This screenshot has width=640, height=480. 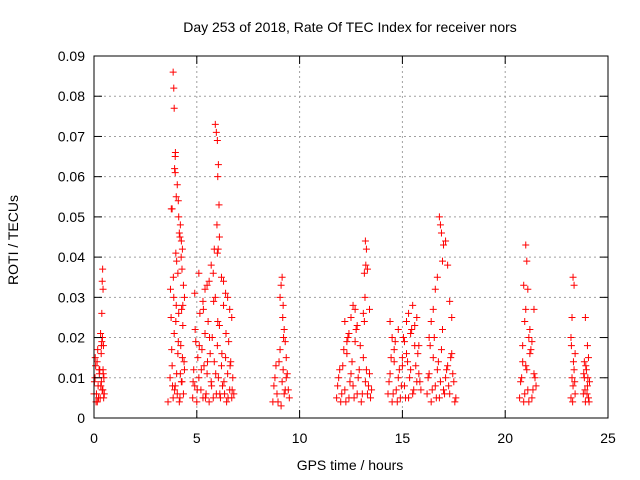 What do you see at coordinates (350, 465) in the screenshot?
I see `x-axis-label: GPS time / hours` at bounding box center [350, 465].